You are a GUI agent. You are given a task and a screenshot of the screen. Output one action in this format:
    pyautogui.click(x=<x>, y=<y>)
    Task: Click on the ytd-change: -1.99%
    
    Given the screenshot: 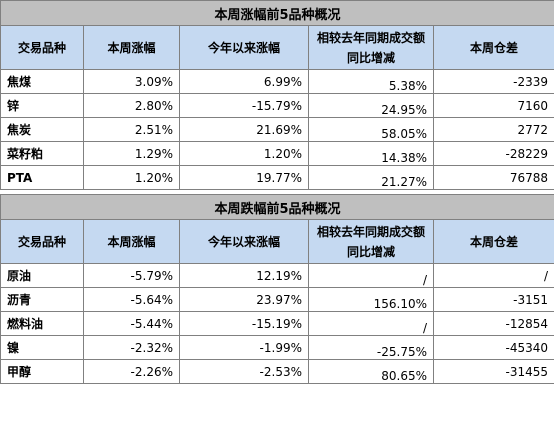 What is the action you would take?
    pyautogui.click(x=244, y=347)
    